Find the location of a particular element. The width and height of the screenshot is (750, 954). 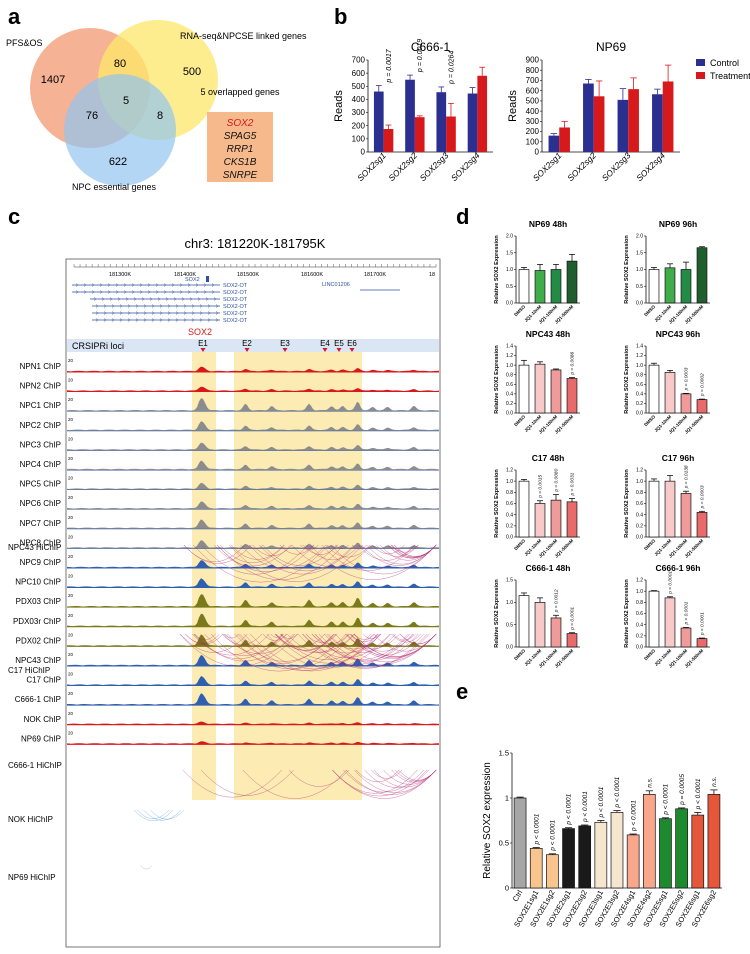

legend-control-swatch is located at coordinates (700, 62).